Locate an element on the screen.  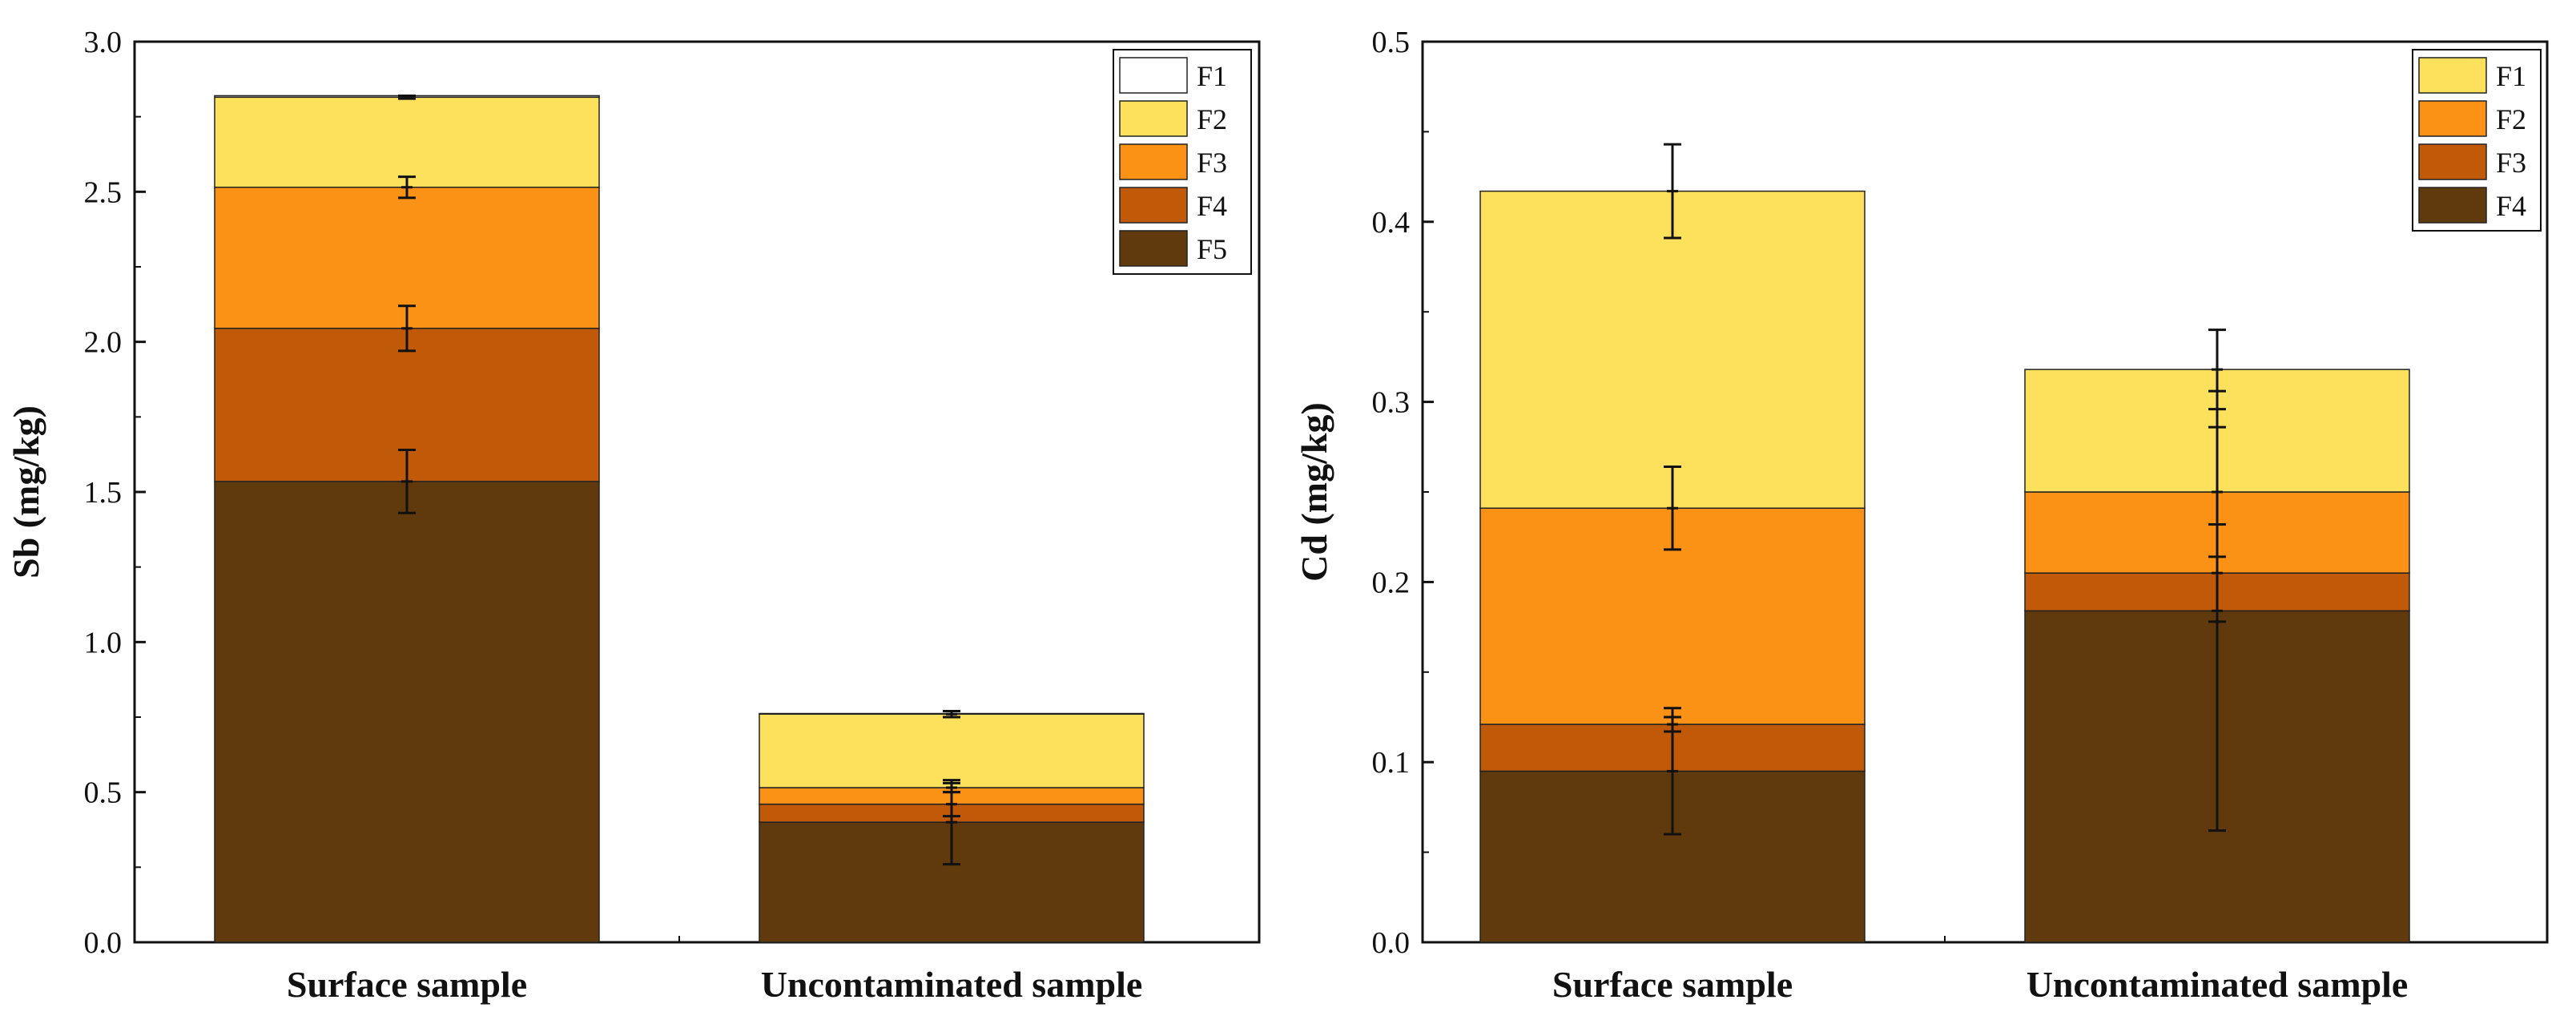
y-tick-label: 0.4 is located at coordinates (1391, 223).